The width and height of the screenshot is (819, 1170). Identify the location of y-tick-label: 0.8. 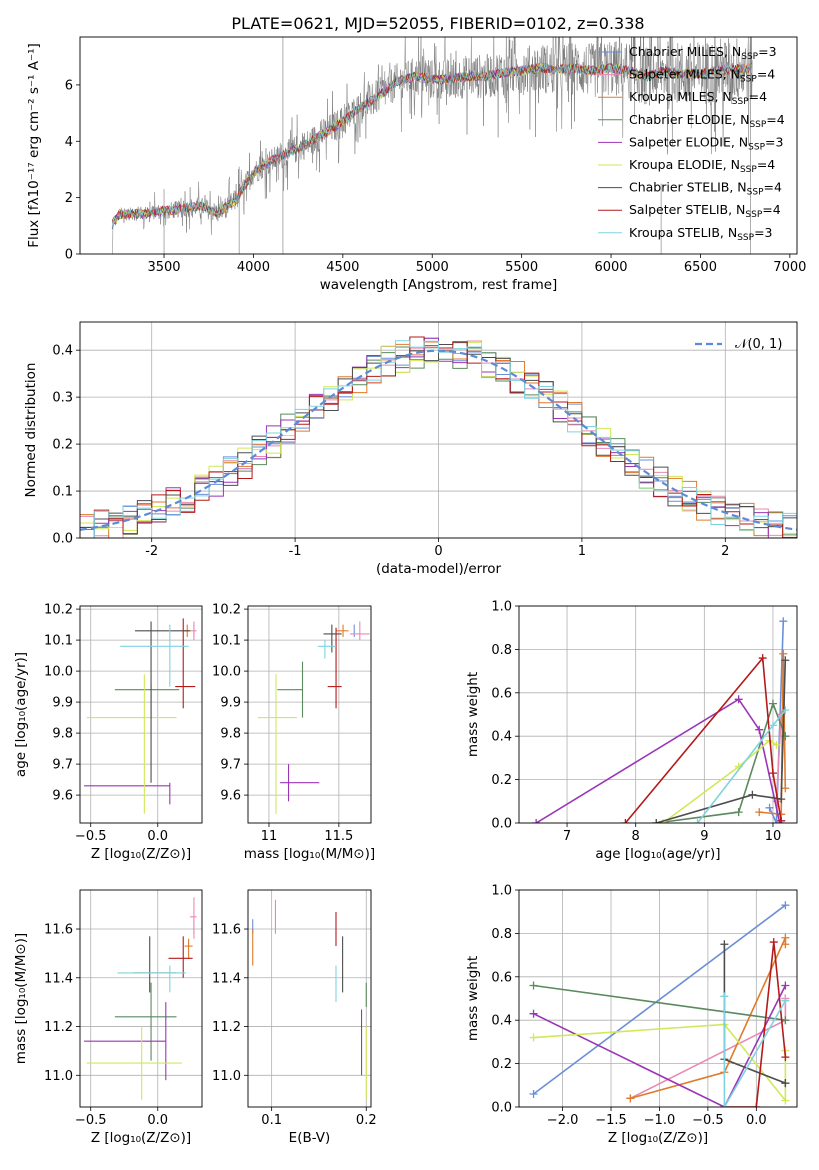
(501, 934).